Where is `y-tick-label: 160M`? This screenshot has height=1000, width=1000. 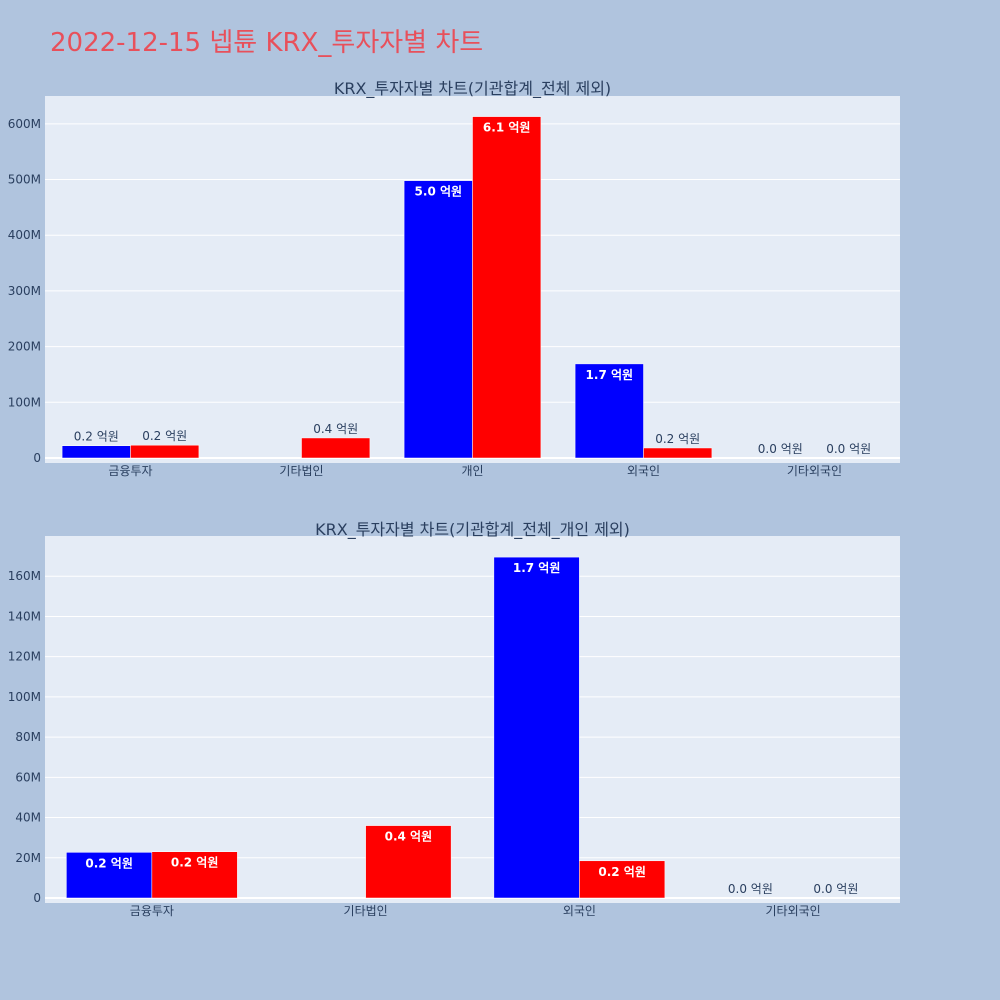 y-tick-label: 160M is located at coordinates (24, 576).